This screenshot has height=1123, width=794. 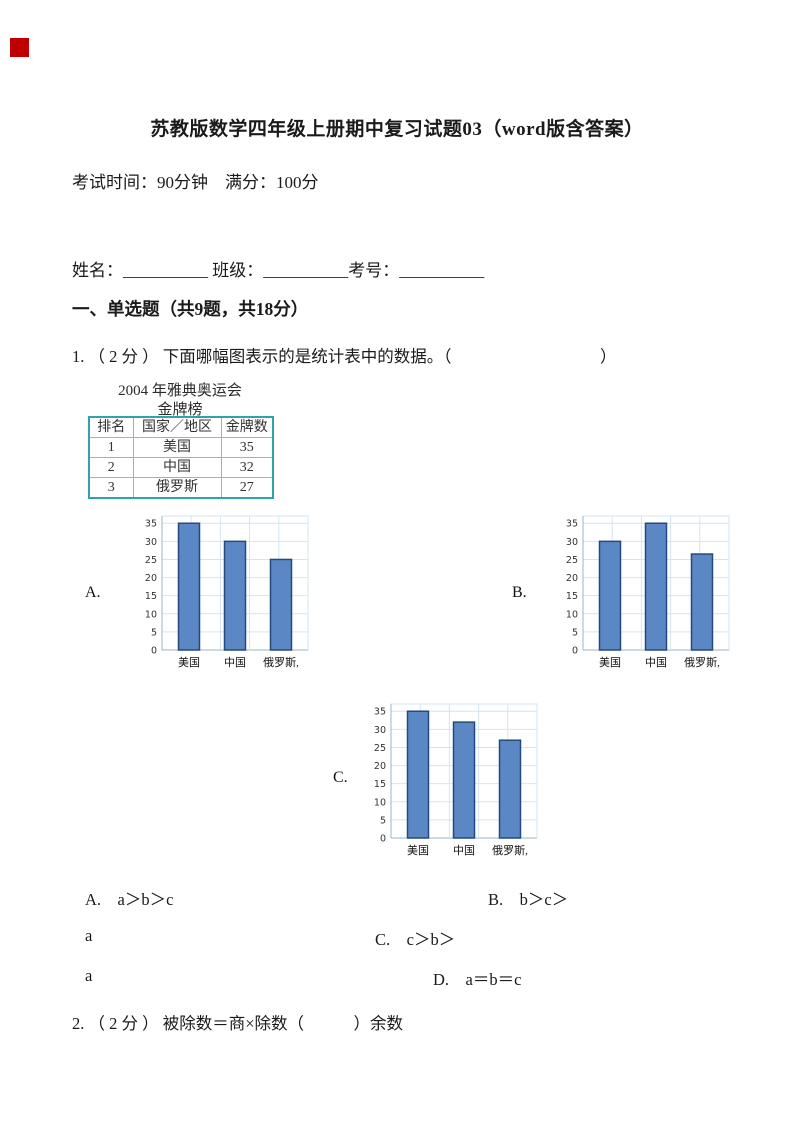 I want to click on cell-rank: 2, so click(x=111, y=467).